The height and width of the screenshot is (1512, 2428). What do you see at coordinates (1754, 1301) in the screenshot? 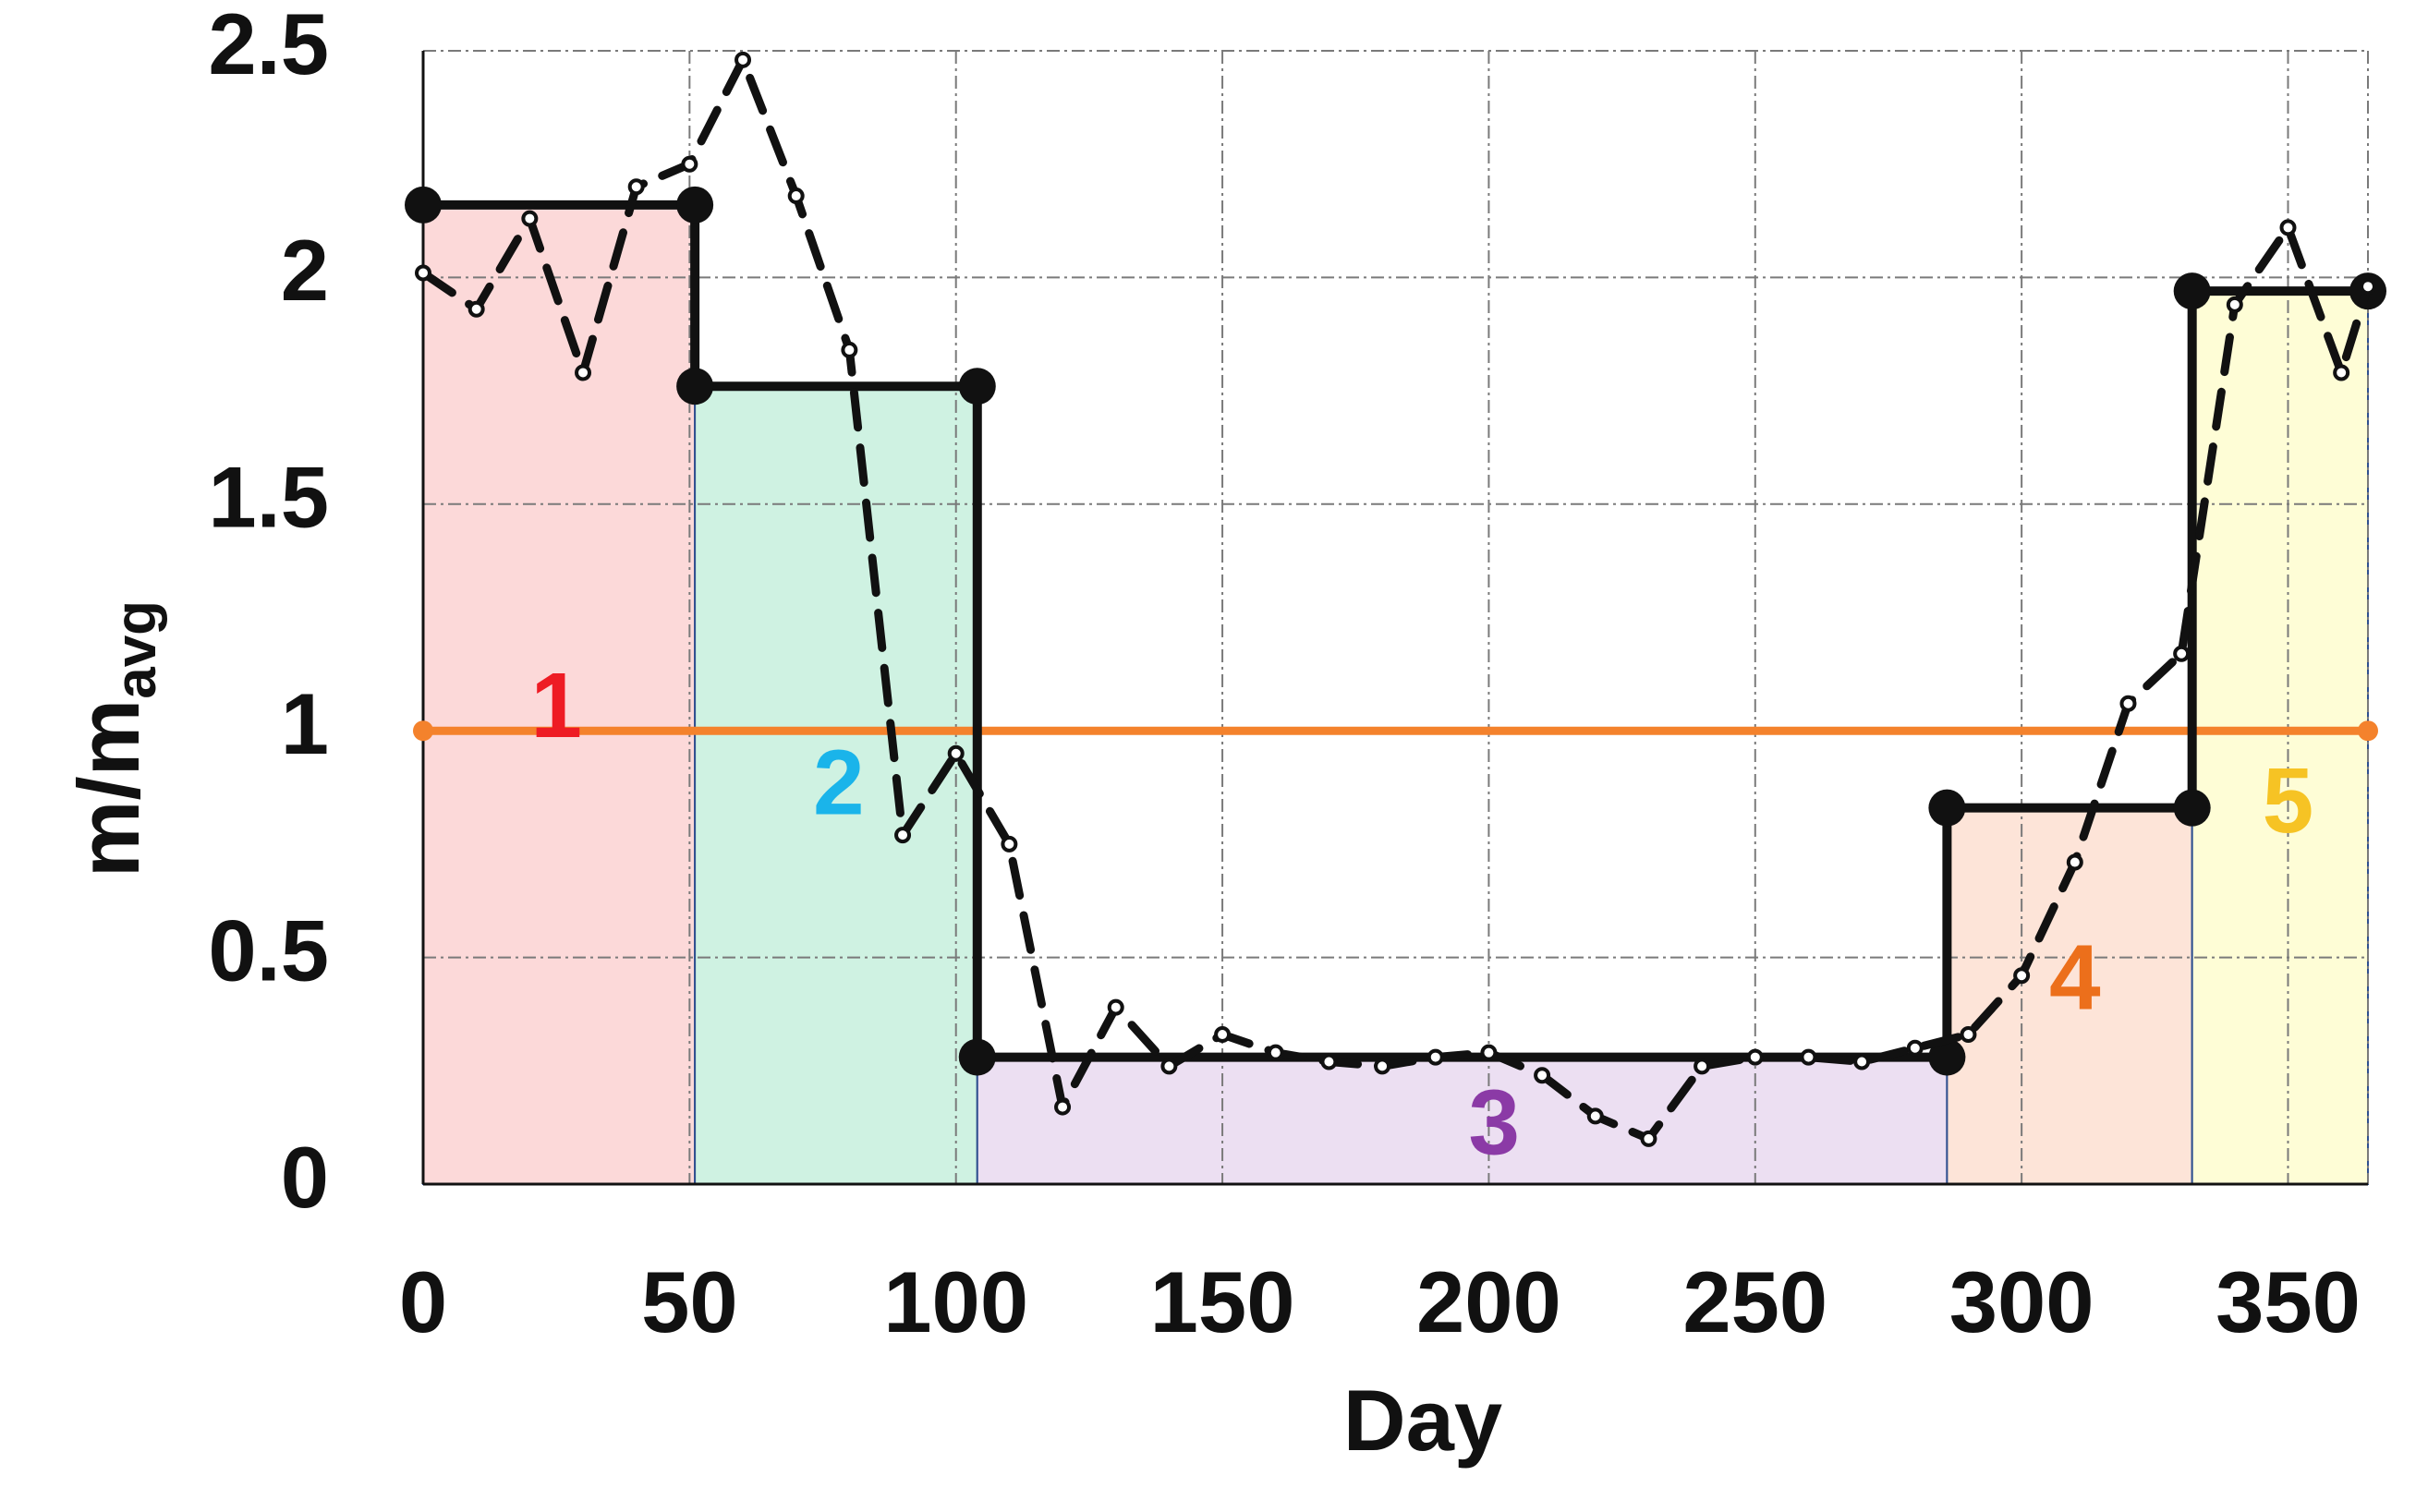
I see `x-tick-label: 250` at bounding box center [1754, 1301].